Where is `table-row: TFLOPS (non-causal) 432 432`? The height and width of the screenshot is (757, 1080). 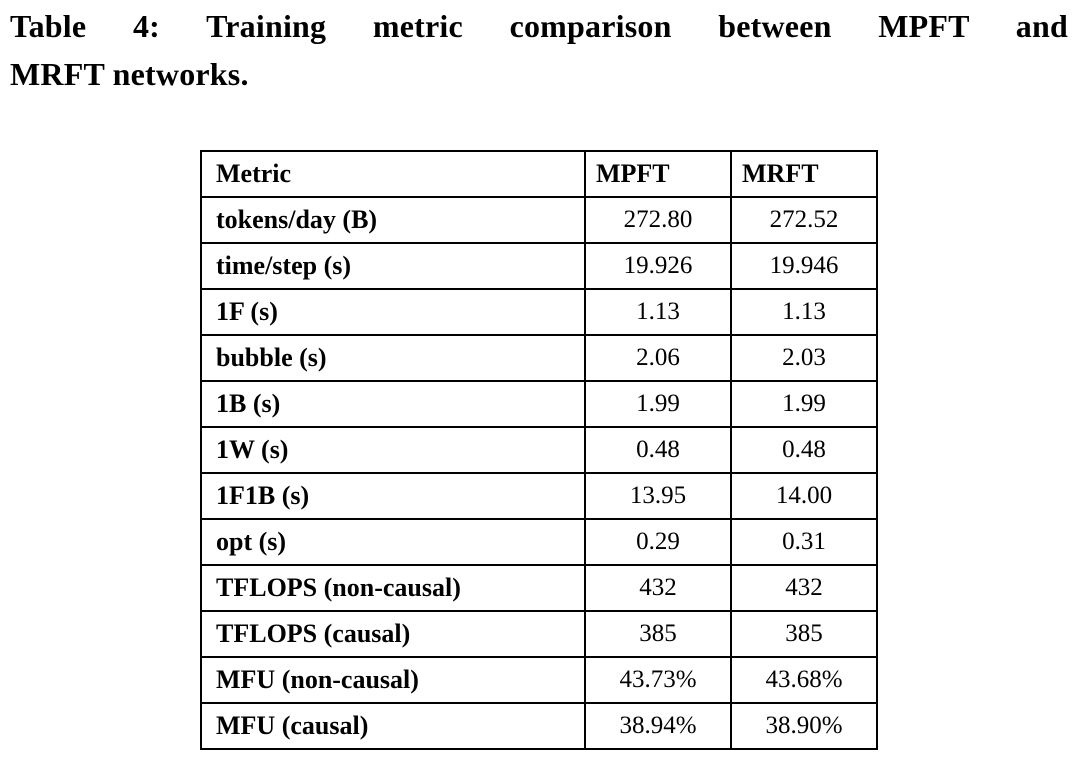
table-row: TFLOPS (non-causal) 432 432 is located at coordinates (539, 588).